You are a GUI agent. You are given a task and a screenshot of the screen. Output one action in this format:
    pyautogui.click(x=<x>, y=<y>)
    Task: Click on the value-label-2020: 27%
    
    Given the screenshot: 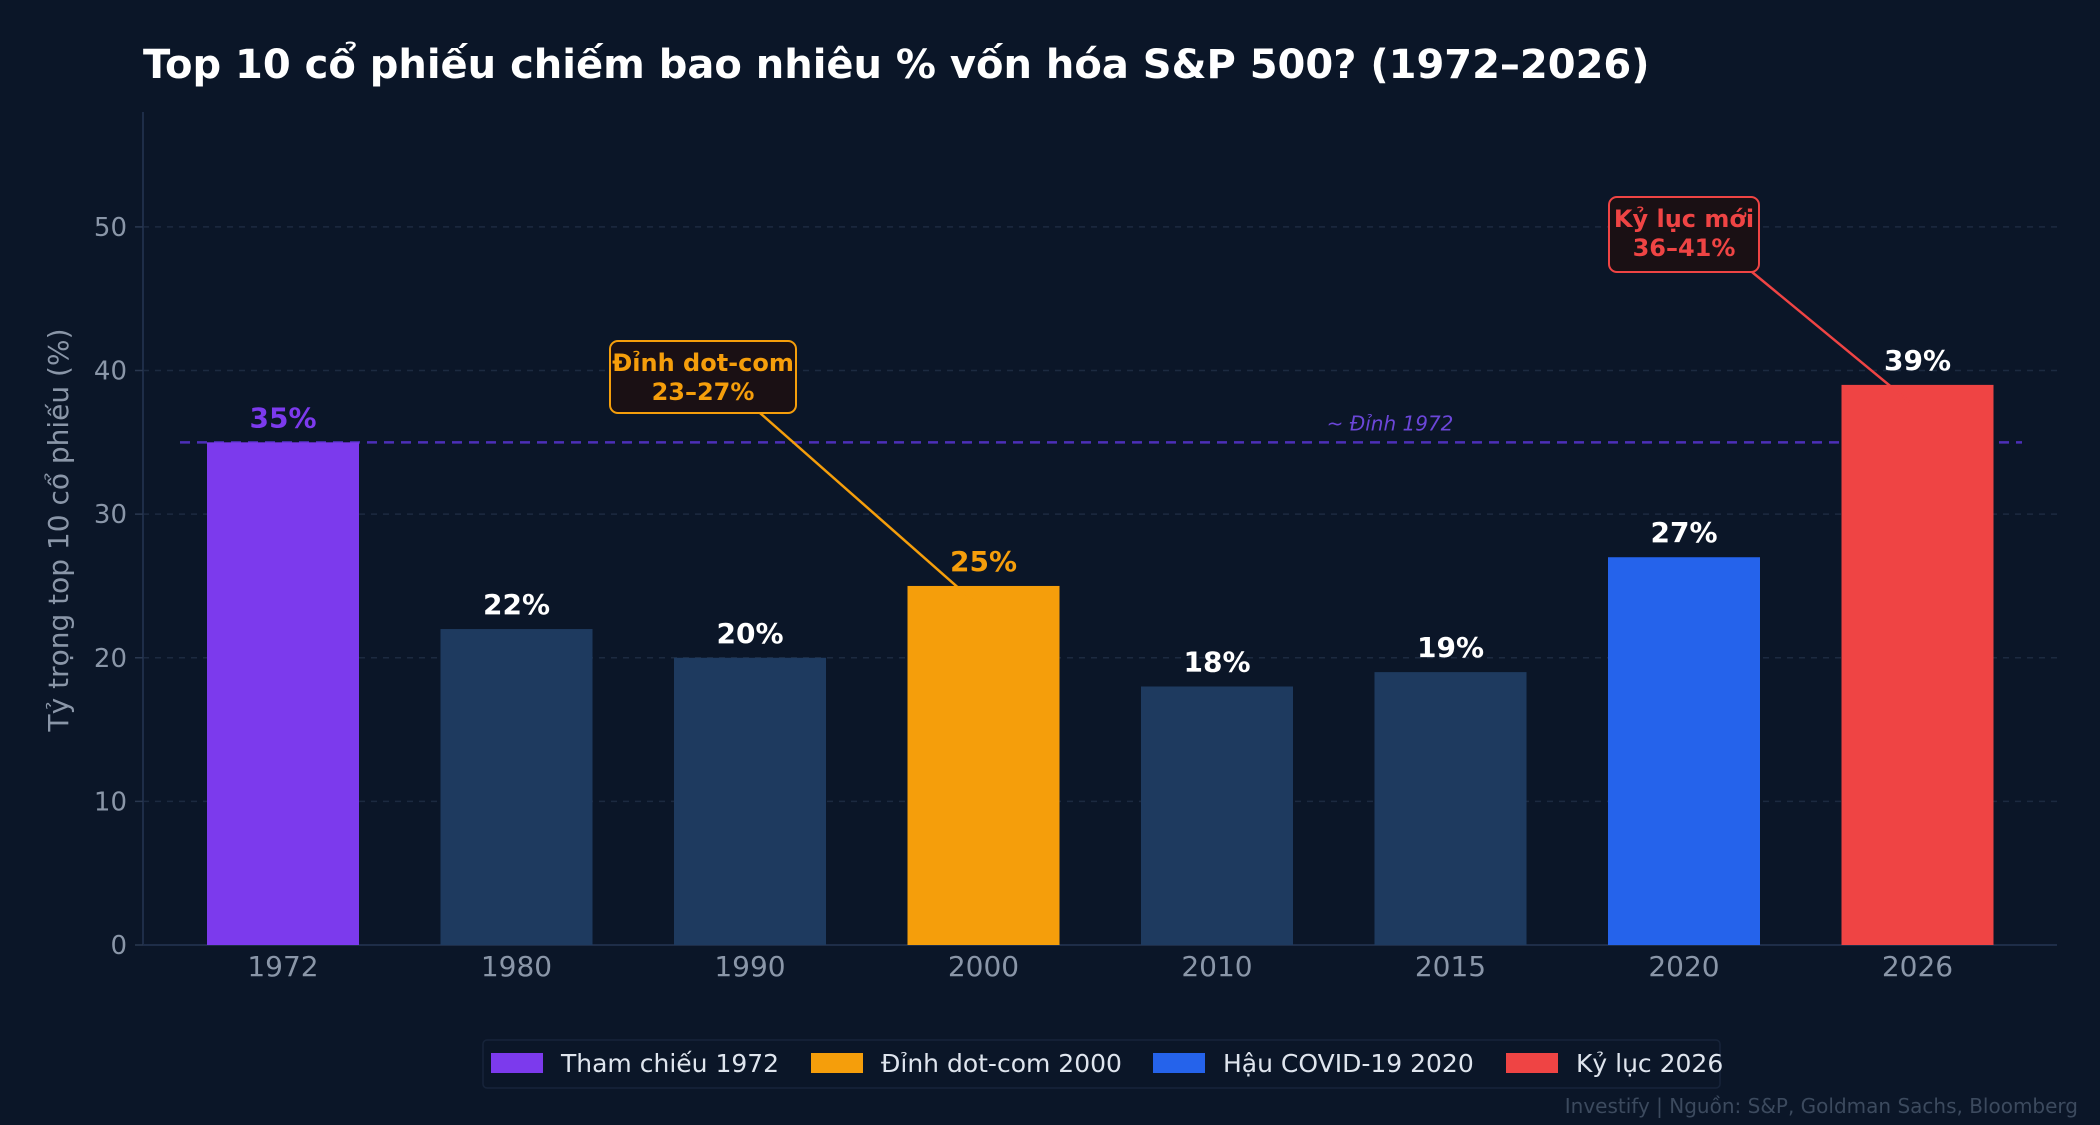 What is the action you would take?
    pyautogui.click(x=1683, y=532)
    